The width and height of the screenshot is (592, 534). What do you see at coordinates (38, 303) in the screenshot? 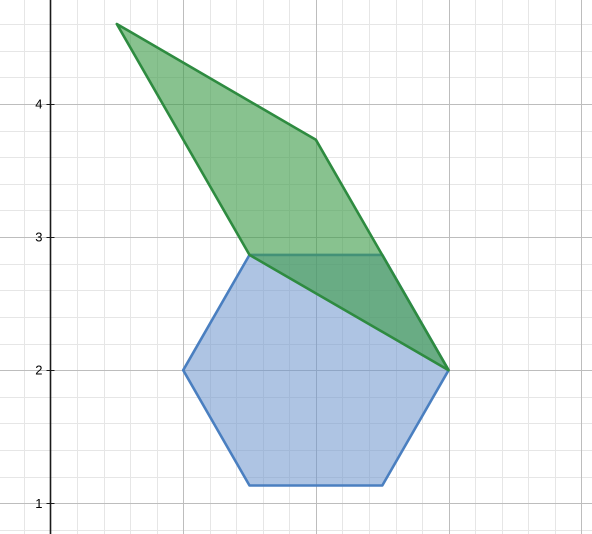
I see `tick-labels: 1 2 3 4` at bounding box center [38, 303].